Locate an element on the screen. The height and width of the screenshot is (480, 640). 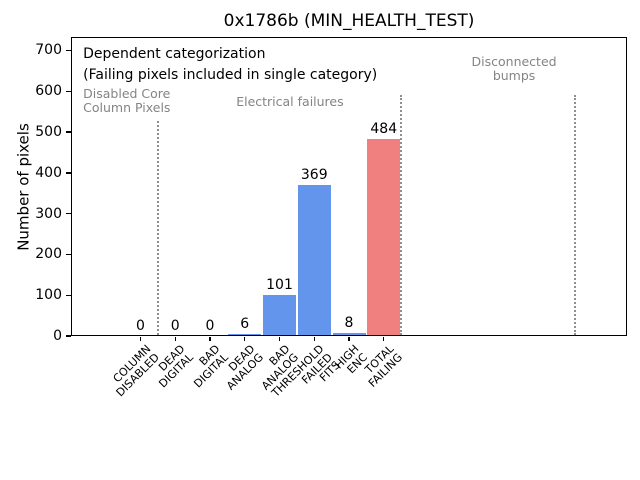
region-label-disconnected-bumps-line: bumps is located at coordinates (514, 76).